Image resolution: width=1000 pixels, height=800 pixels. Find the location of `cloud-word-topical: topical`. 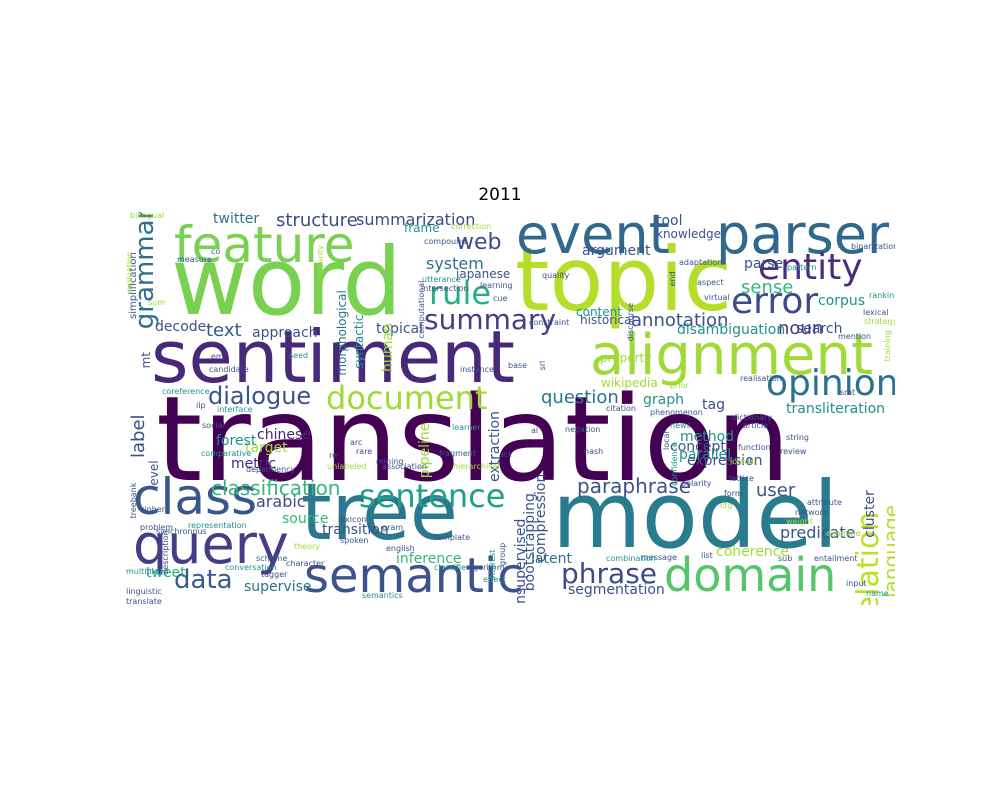

cloud-word-topical: topical is located at coordinates (399, 329).